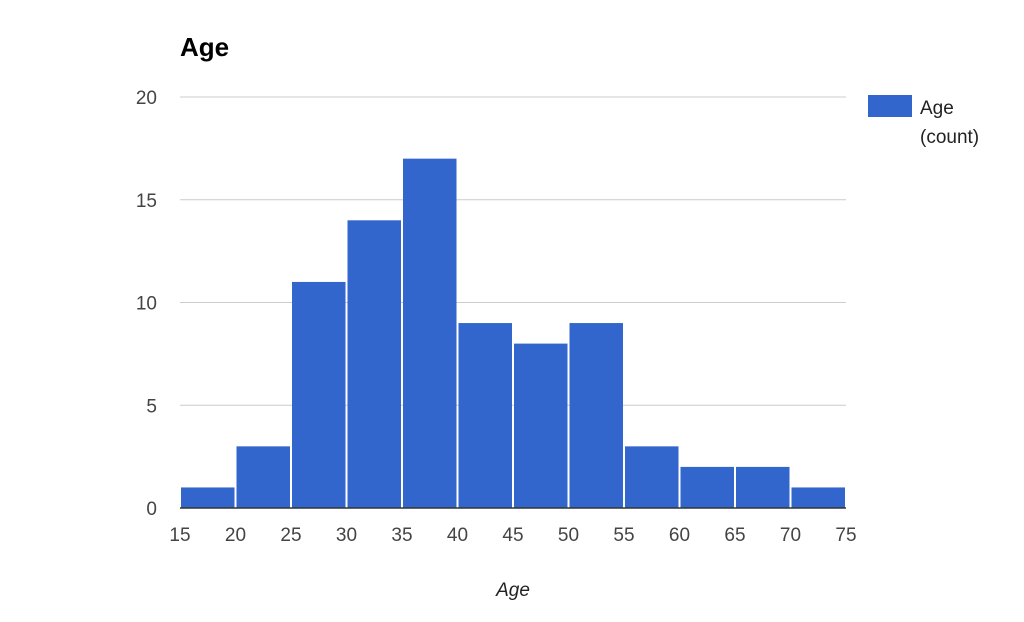 The width and height of the screenshot is (1024, 622). What do you see at coordinates (568, 535) in the screenshot?
I see `x-tick-label-50: 50` at bounding box center [568, 535].